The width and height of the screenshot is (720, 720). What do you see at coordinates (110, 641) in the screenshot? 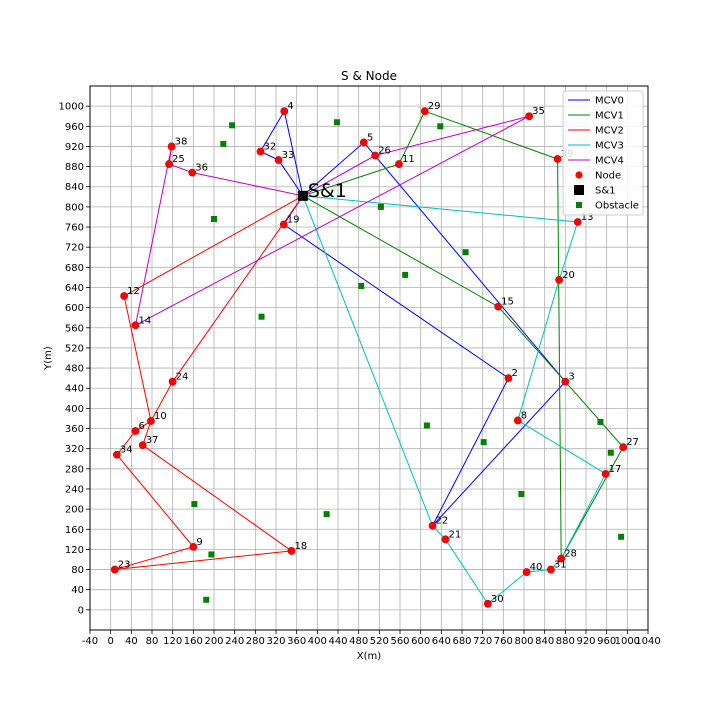
I see `x-tick-label: 0` at bounding box center [110, 641].